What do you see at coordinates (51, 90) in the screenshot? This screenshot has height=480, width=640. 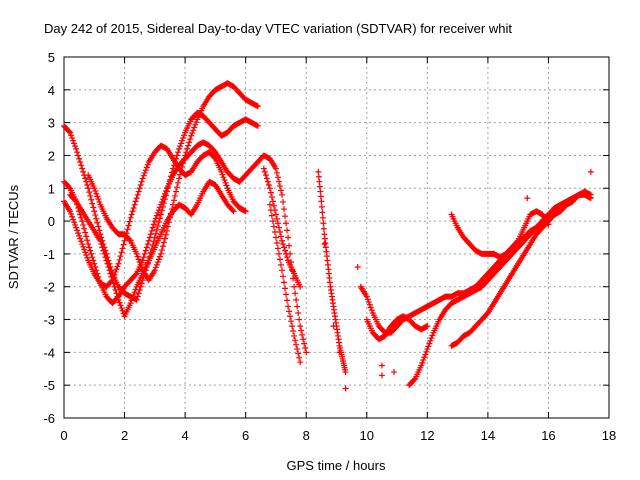 I see `y-tick-label: 4` at bounding box center [51, 90].